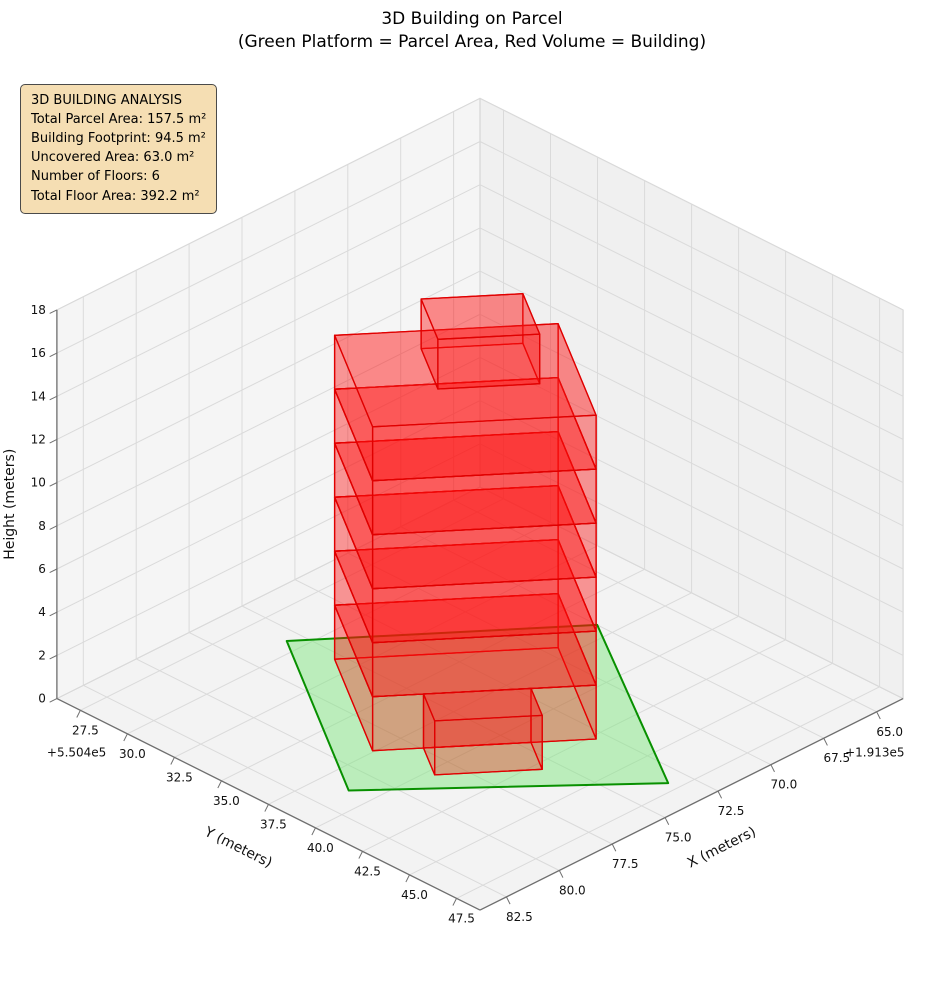 Image resolution: width=944 pixels, height=992 pixels. Describe the element at coordinates (10, 504) in the screenshot. I see `z-axis-label: Height (meters)` at that location.